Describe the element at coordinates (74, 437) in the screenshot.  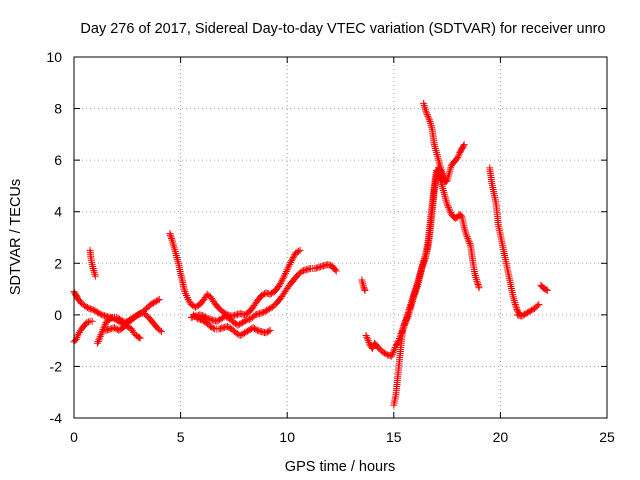
I see `x-tick-label: 0` at that location.